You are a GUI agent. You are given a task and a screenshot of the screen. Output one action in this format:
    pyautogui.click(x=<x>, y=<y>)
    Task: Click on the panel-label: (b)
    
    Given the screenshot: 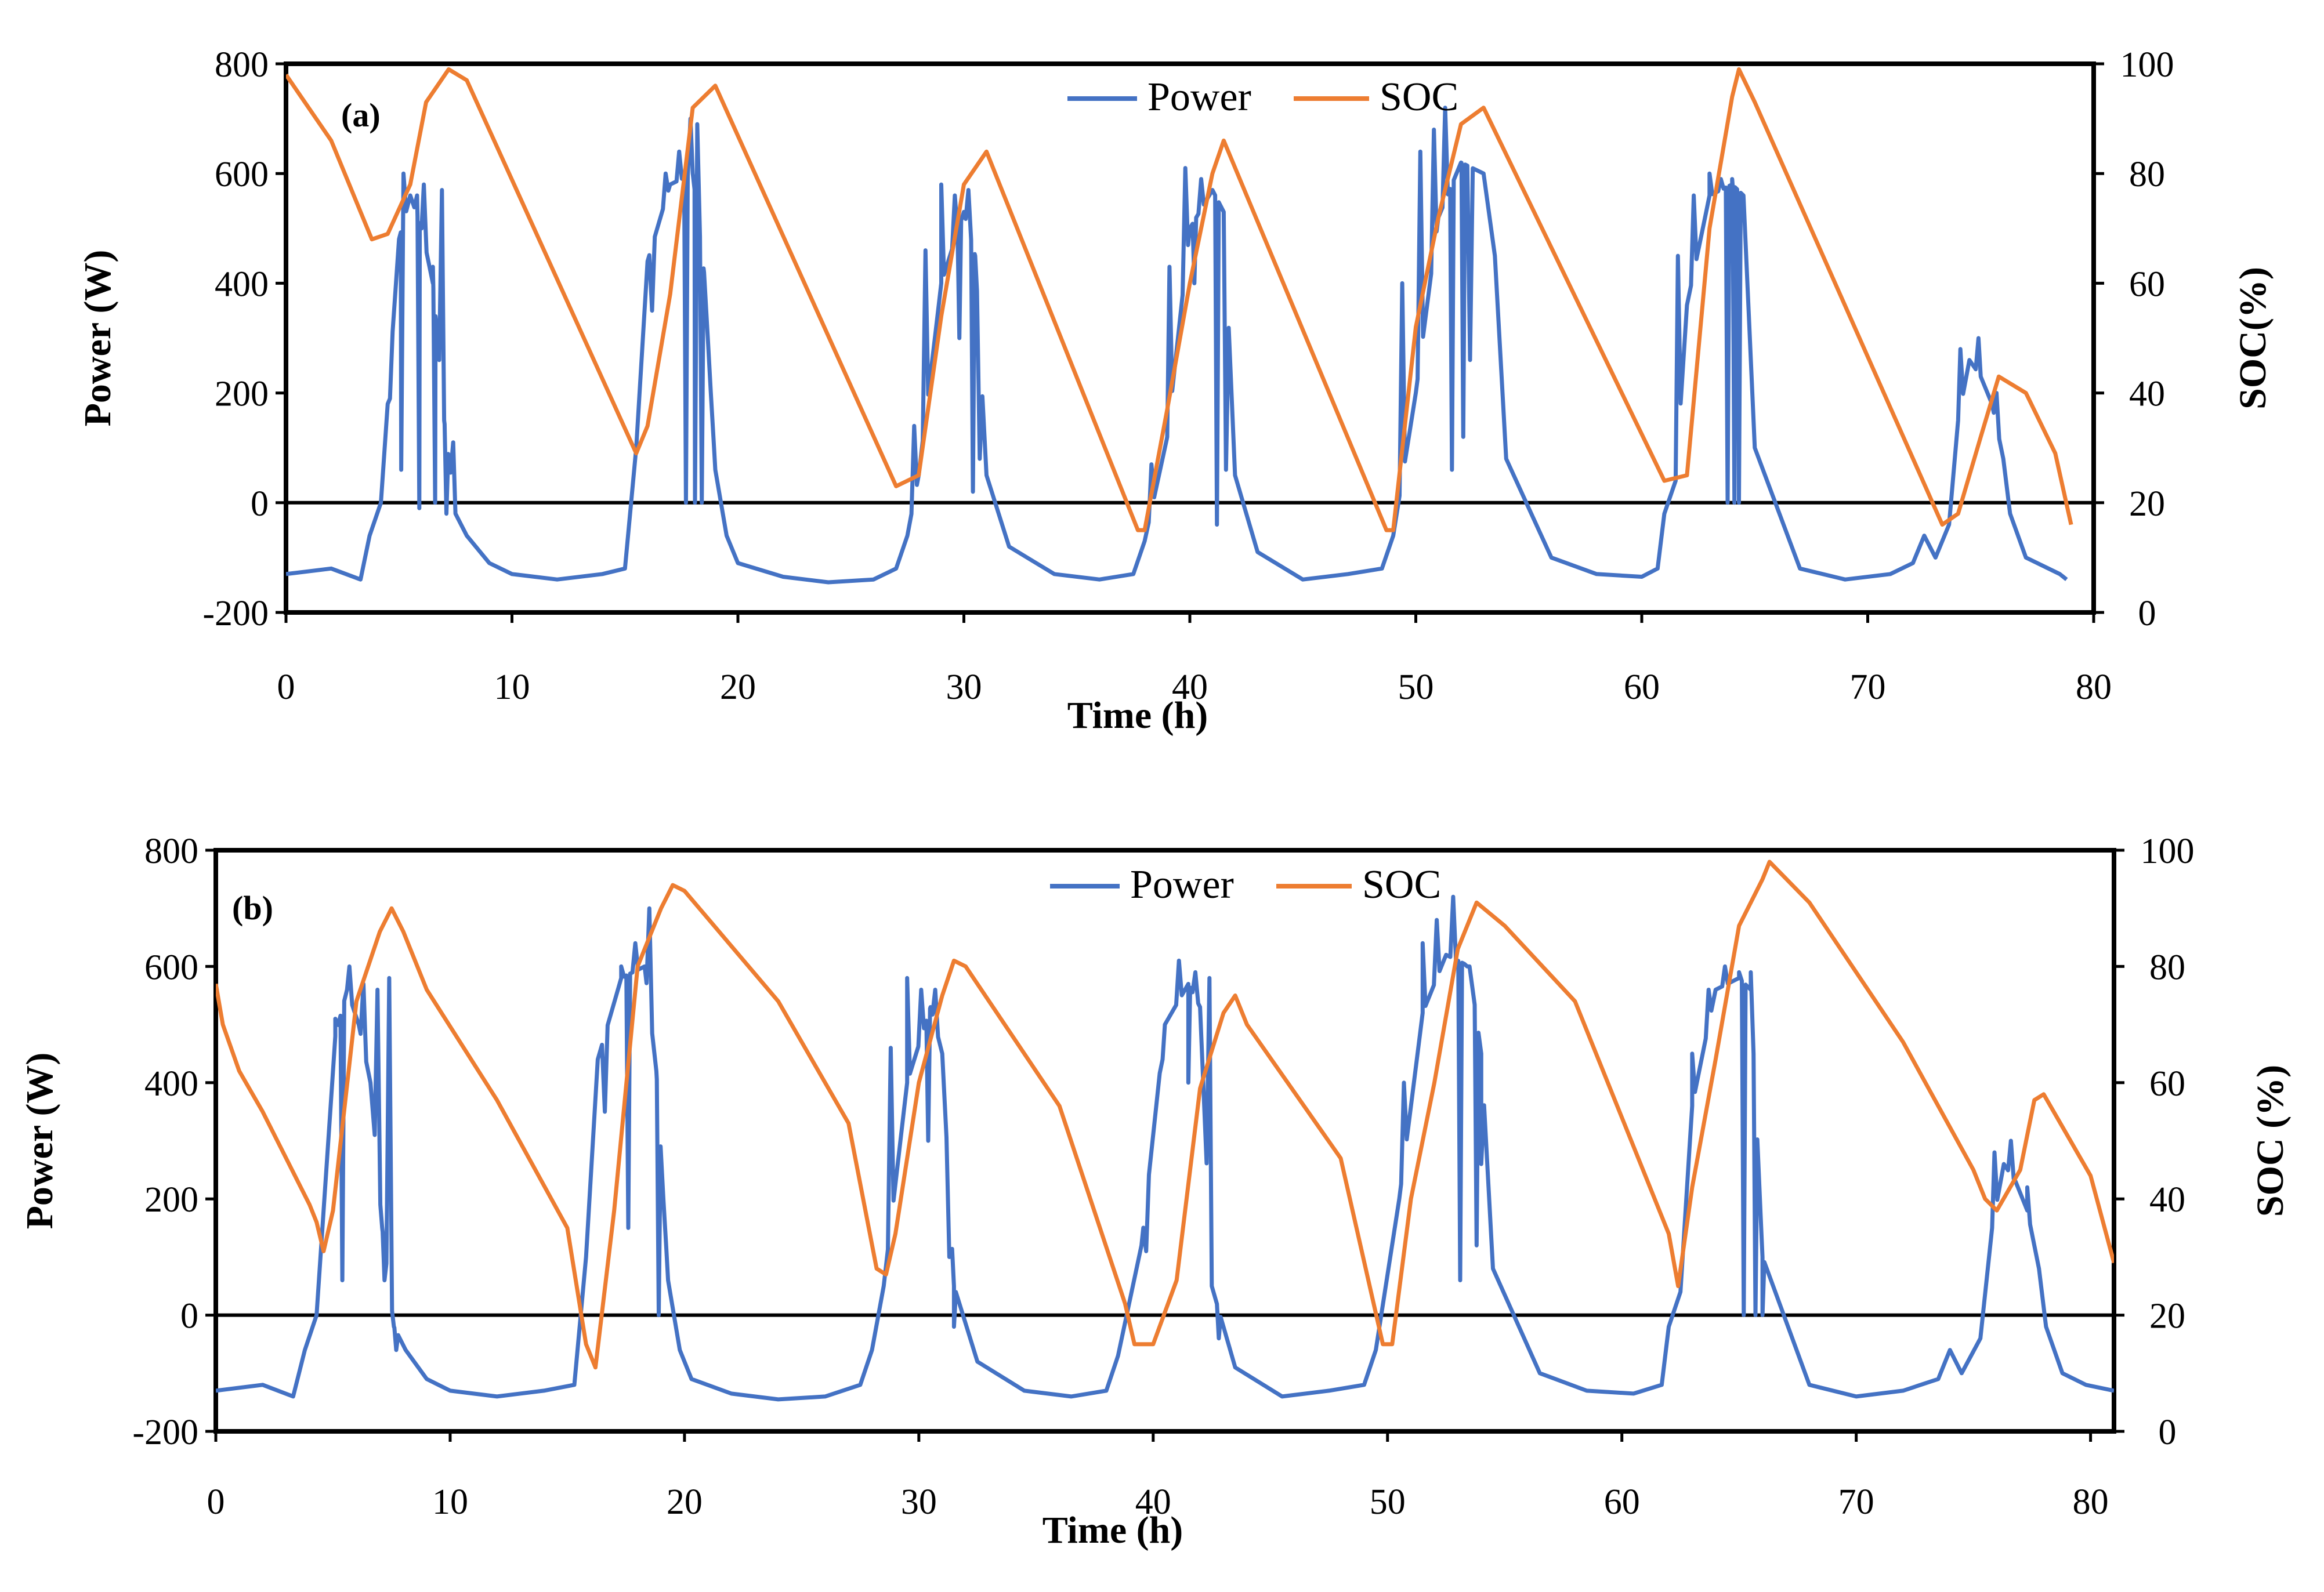 What is the action you would take?
    pyautogui.click(x=252, y=908)
    